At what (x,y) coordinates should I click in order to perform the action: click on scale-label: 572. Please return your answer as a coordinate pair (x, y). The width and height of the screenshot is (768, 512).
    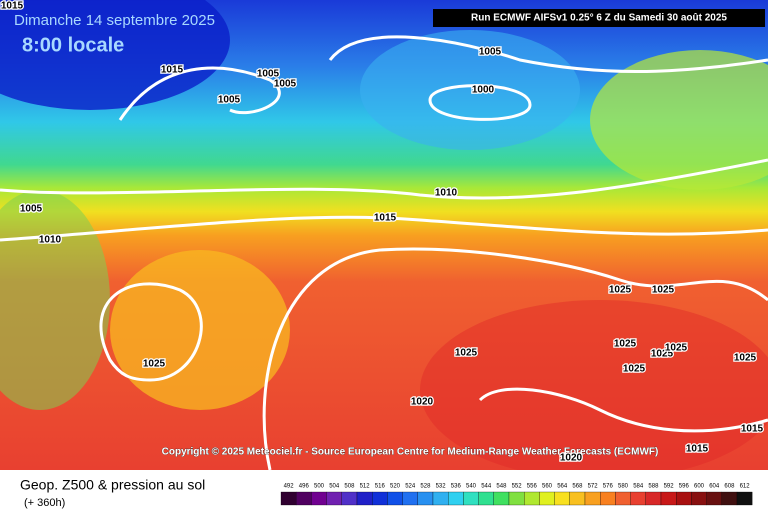
    Looking at the image, I should click on (593, 487).